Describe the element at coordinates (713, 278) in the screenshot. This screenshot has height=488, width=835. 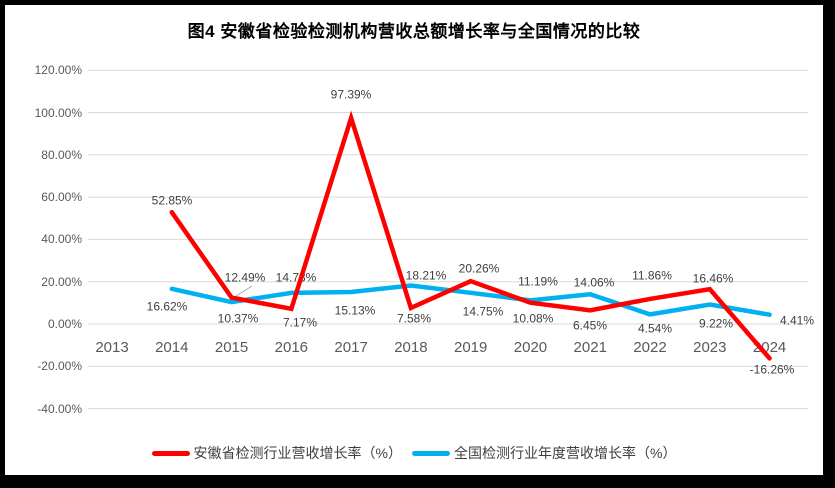
I see `data-label: 16.46%` at that location.